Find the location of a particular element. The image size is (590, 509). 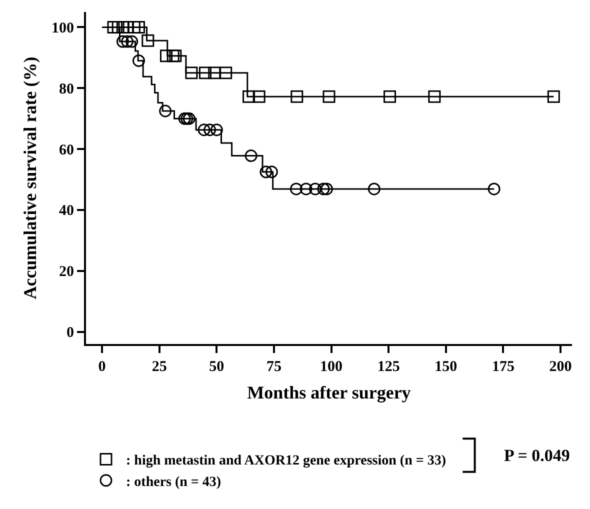

y-tick-label: 80 is located at coordinates (66, 89).